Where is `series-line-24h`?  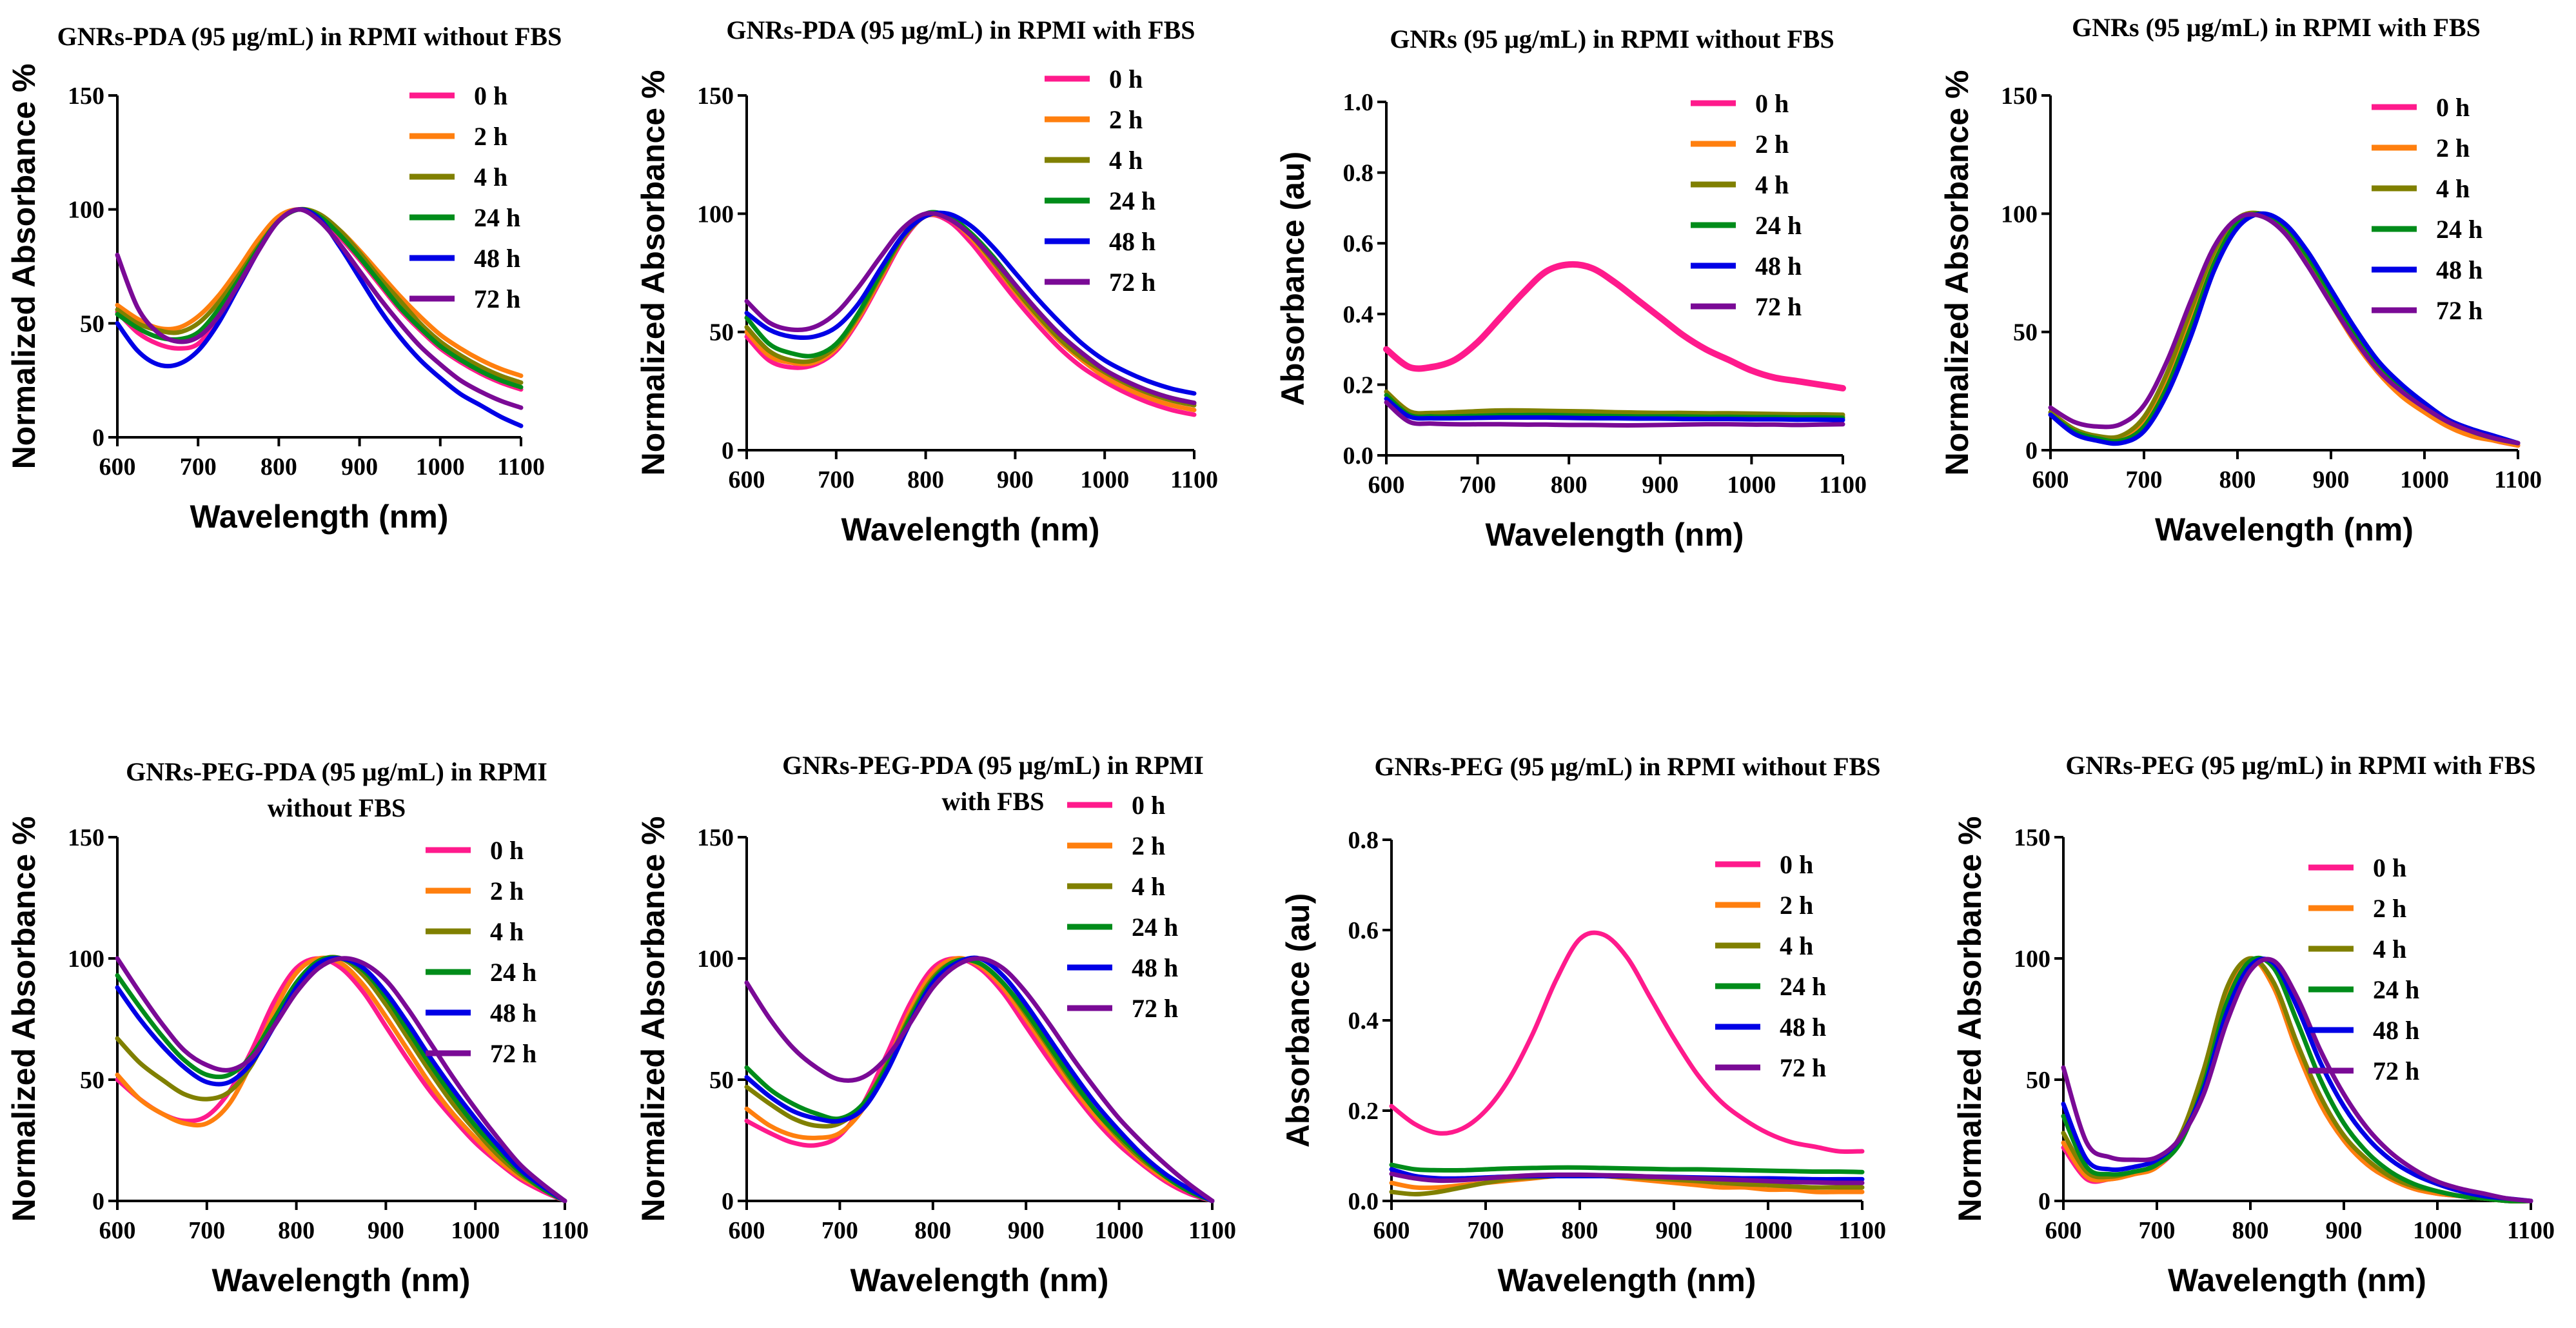 series-line-24h is located at coordinates (319, 299).